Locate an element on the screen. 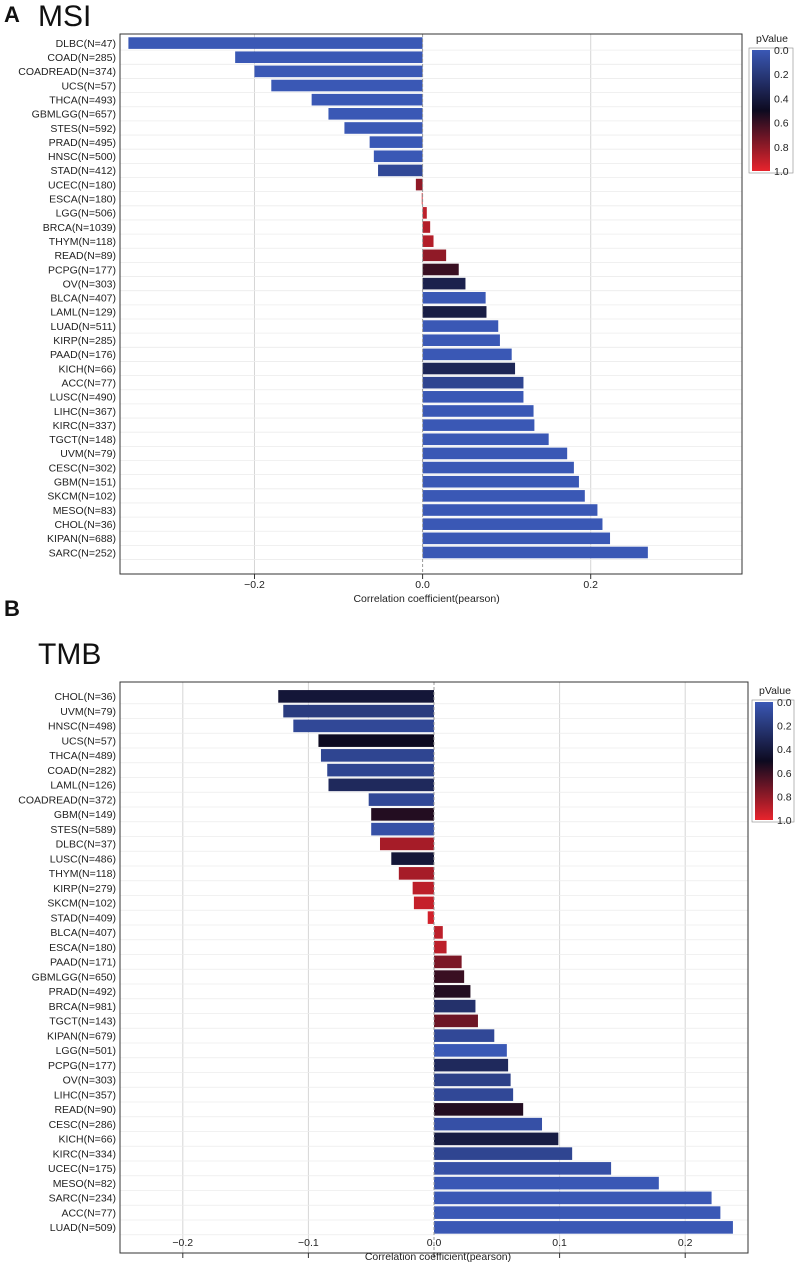  category-label: GBMLGG(N=650) is located at coordinates (74, 977).